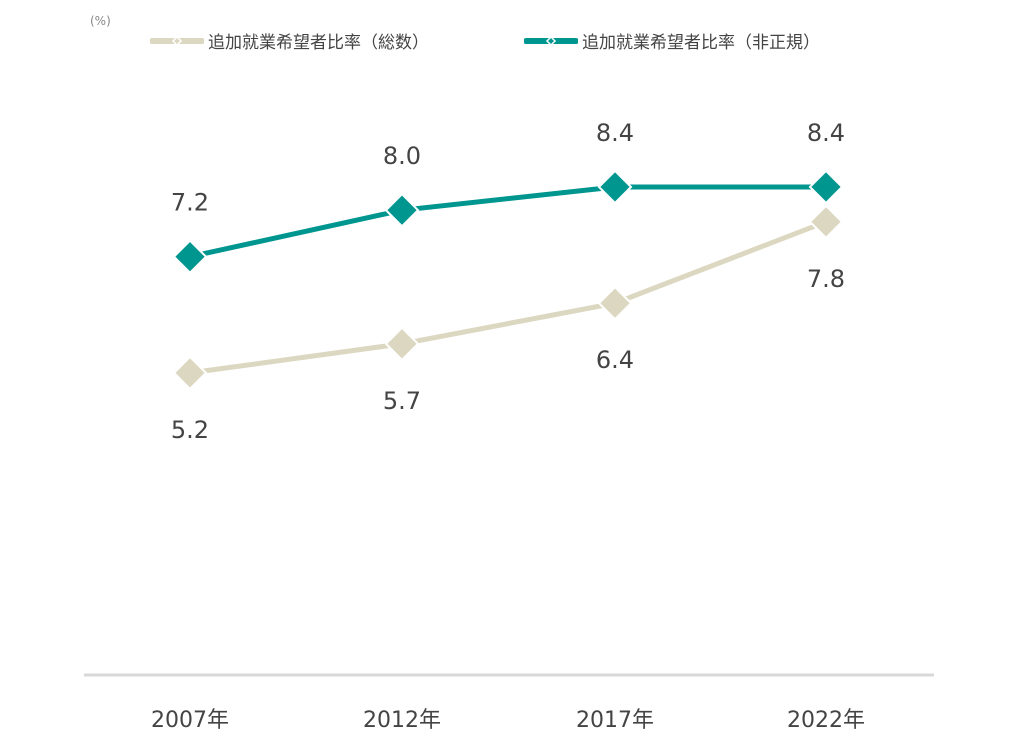 Image resolution: width=1024 pixels, height=746 pixels. What do you see at coordinates (402, 156) in the screenshot?
I see `data-label: 8.0` at bounding box center [402, 156].